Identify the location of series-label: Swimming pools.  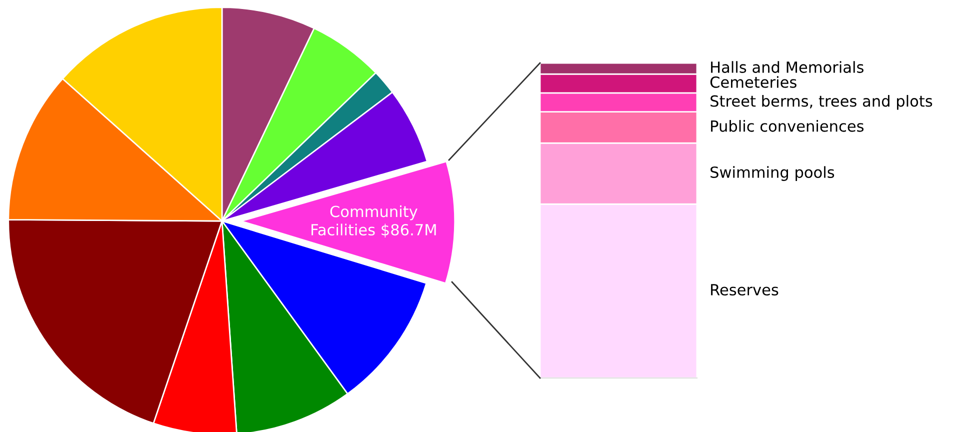
(772, 173).